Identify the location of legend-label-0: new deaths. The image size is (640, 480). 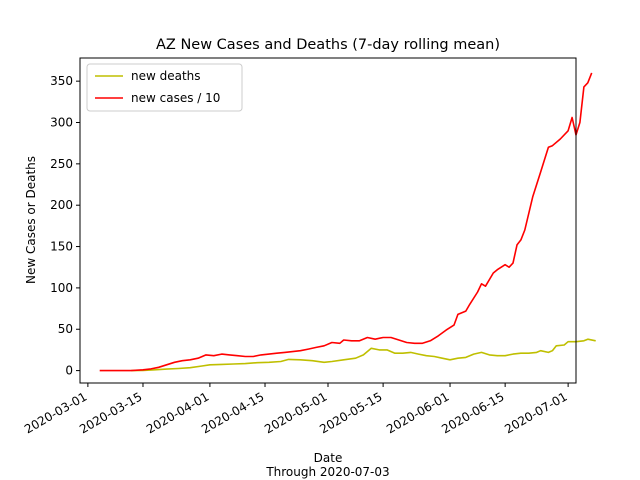
(166, 76).